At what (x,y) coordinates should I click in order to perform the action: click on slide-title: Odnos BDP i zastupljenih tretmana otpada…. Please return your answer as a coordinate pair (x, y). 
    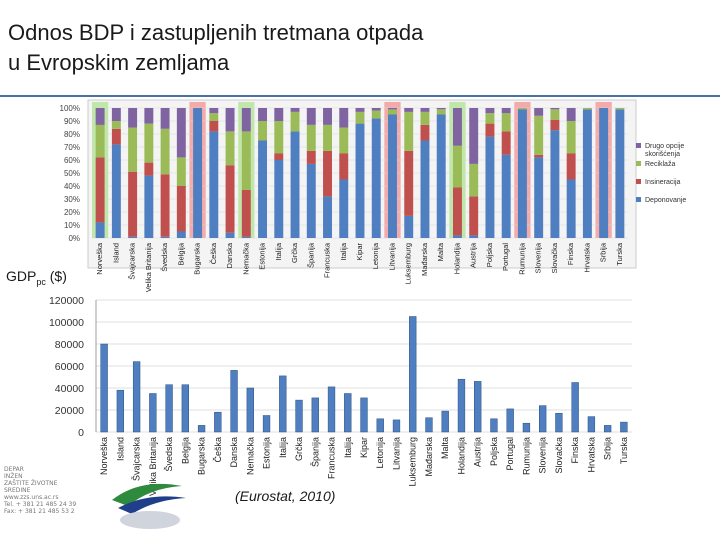
    Looking at the image, I should click on (358, 48).